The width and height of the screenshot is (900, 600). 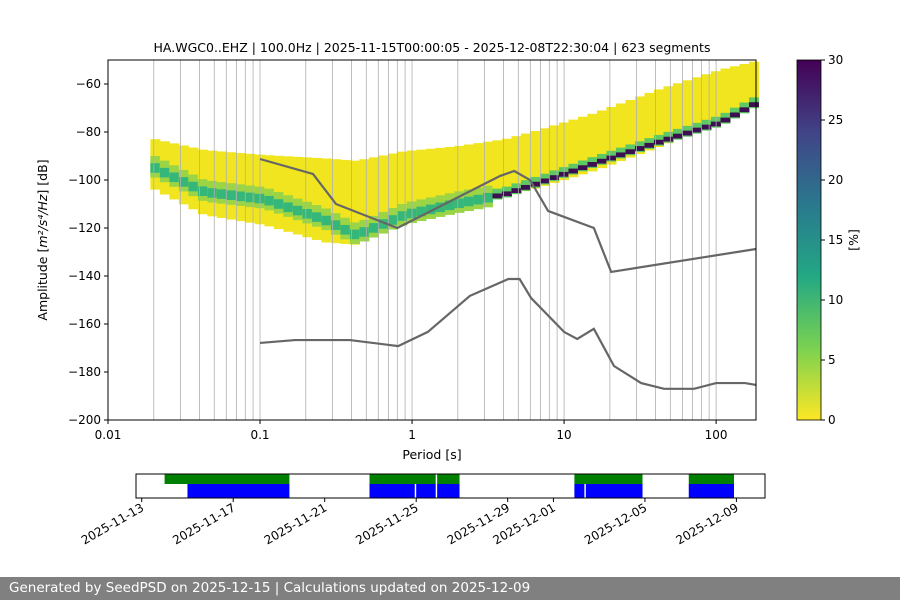 I want to click on y-axis-label: Amplitude [m²/s⁴/Hz] [dB], so click(x=42, y=239).